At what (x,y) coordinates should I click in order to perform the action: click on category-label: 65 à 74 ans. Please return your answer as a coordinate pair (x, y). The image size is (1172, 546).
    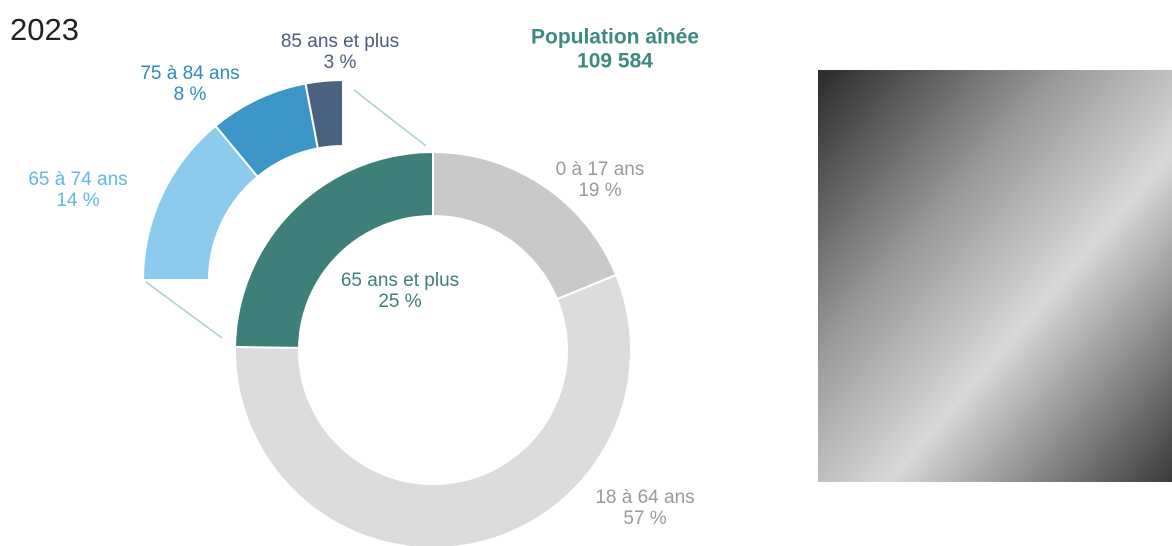
    Looking at the image, I should click on (77, 179).